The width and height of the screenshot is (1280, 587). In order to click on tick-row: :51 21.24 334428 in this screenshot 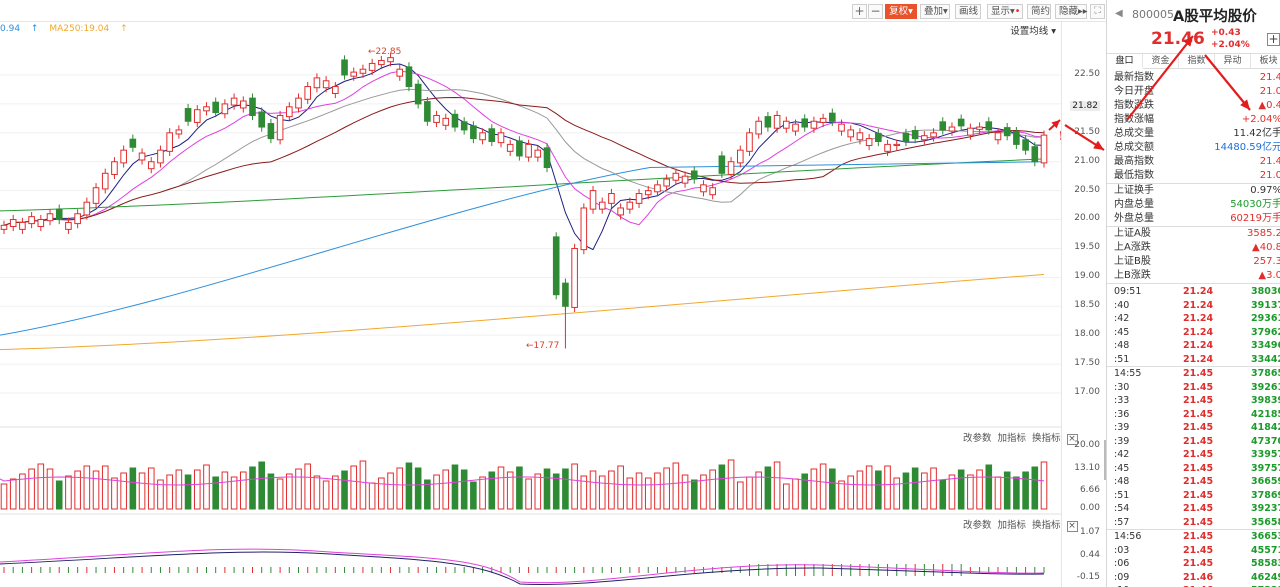, I will do `click(1197, 360)`.